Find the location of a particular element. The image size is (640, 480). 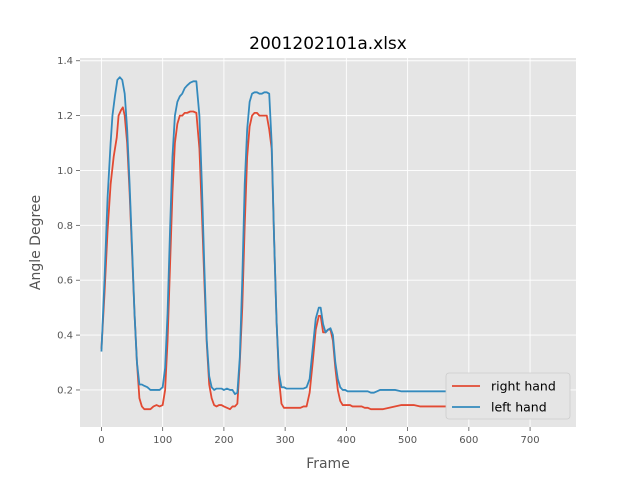

y-tick-label: 1.0 is located at coordinates (65, 171).